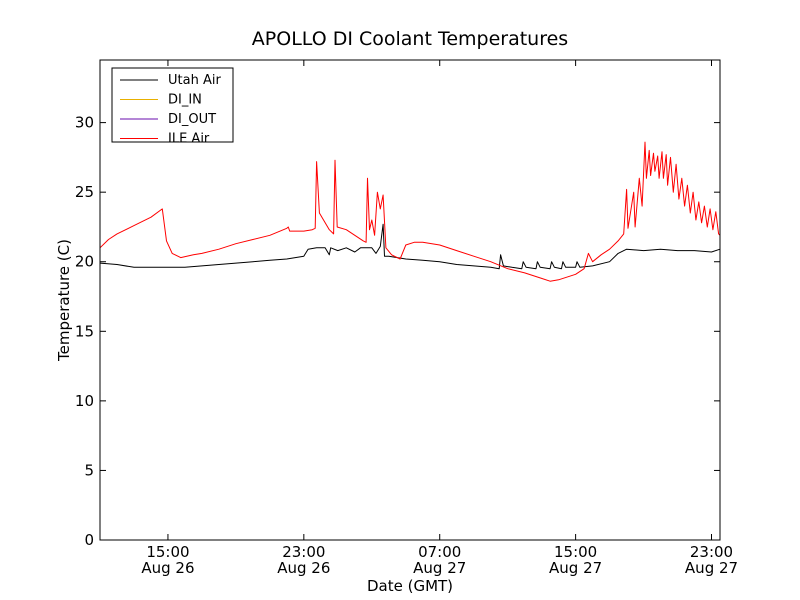  I want to click on legend-label: DI_OUT, so click(192, 119).